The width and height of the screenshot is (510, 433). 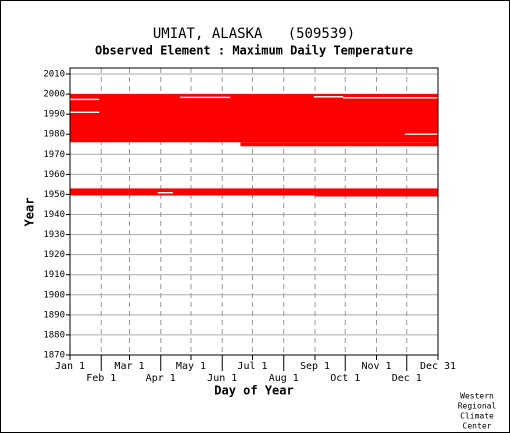 I want to click on x-tick-label: Jan 1, so click(x=70, y=366).